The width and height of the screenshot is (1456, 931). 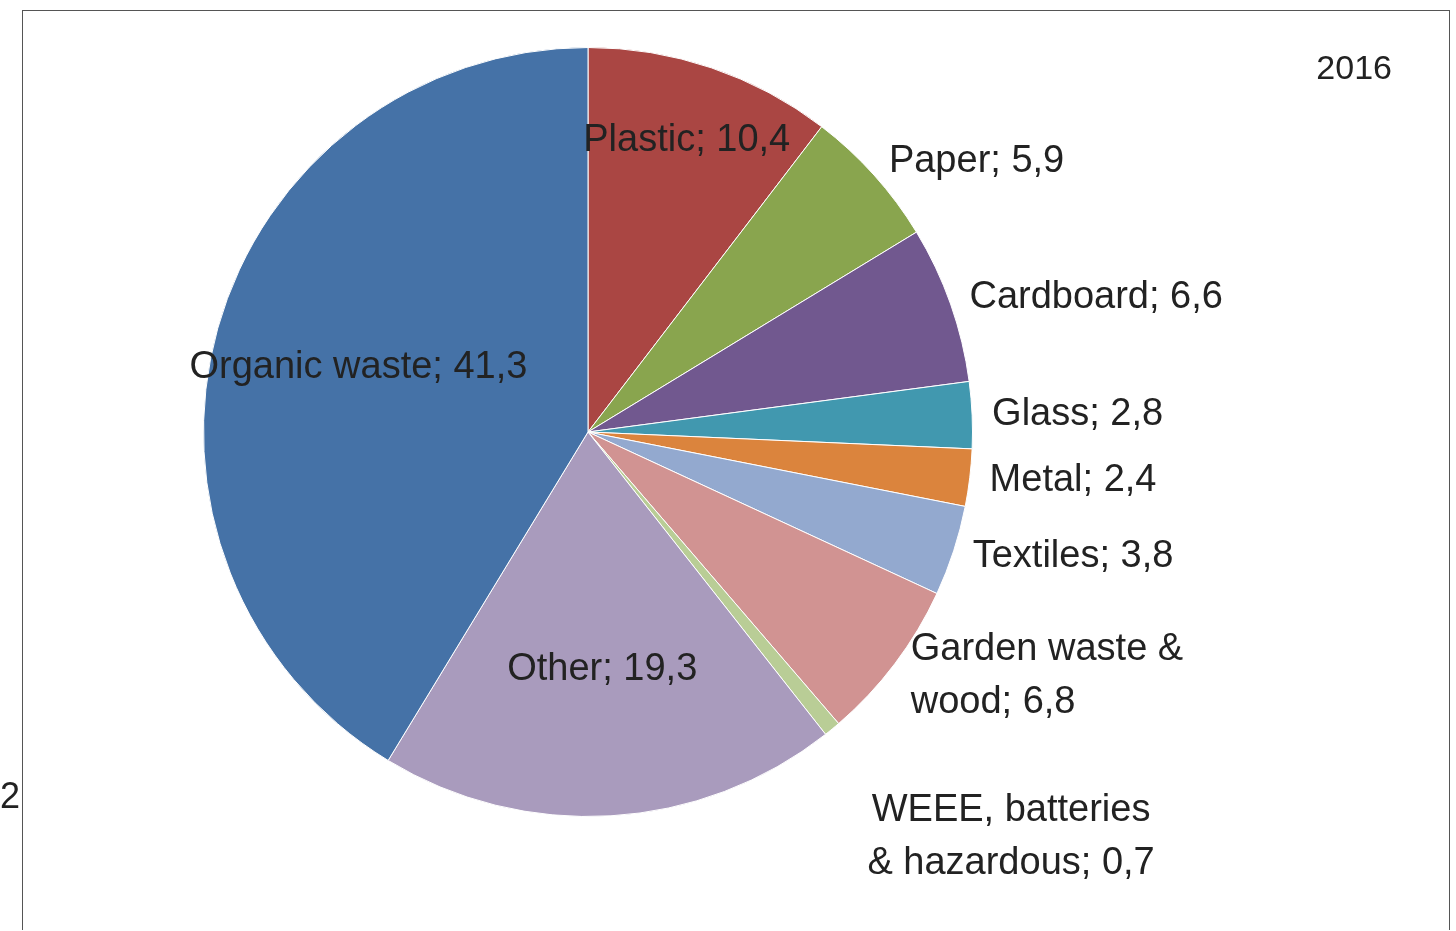 What do you see at coordinates (10, 796) in the screenshot?
I see `text: 2` at bounding box center [10, 796].